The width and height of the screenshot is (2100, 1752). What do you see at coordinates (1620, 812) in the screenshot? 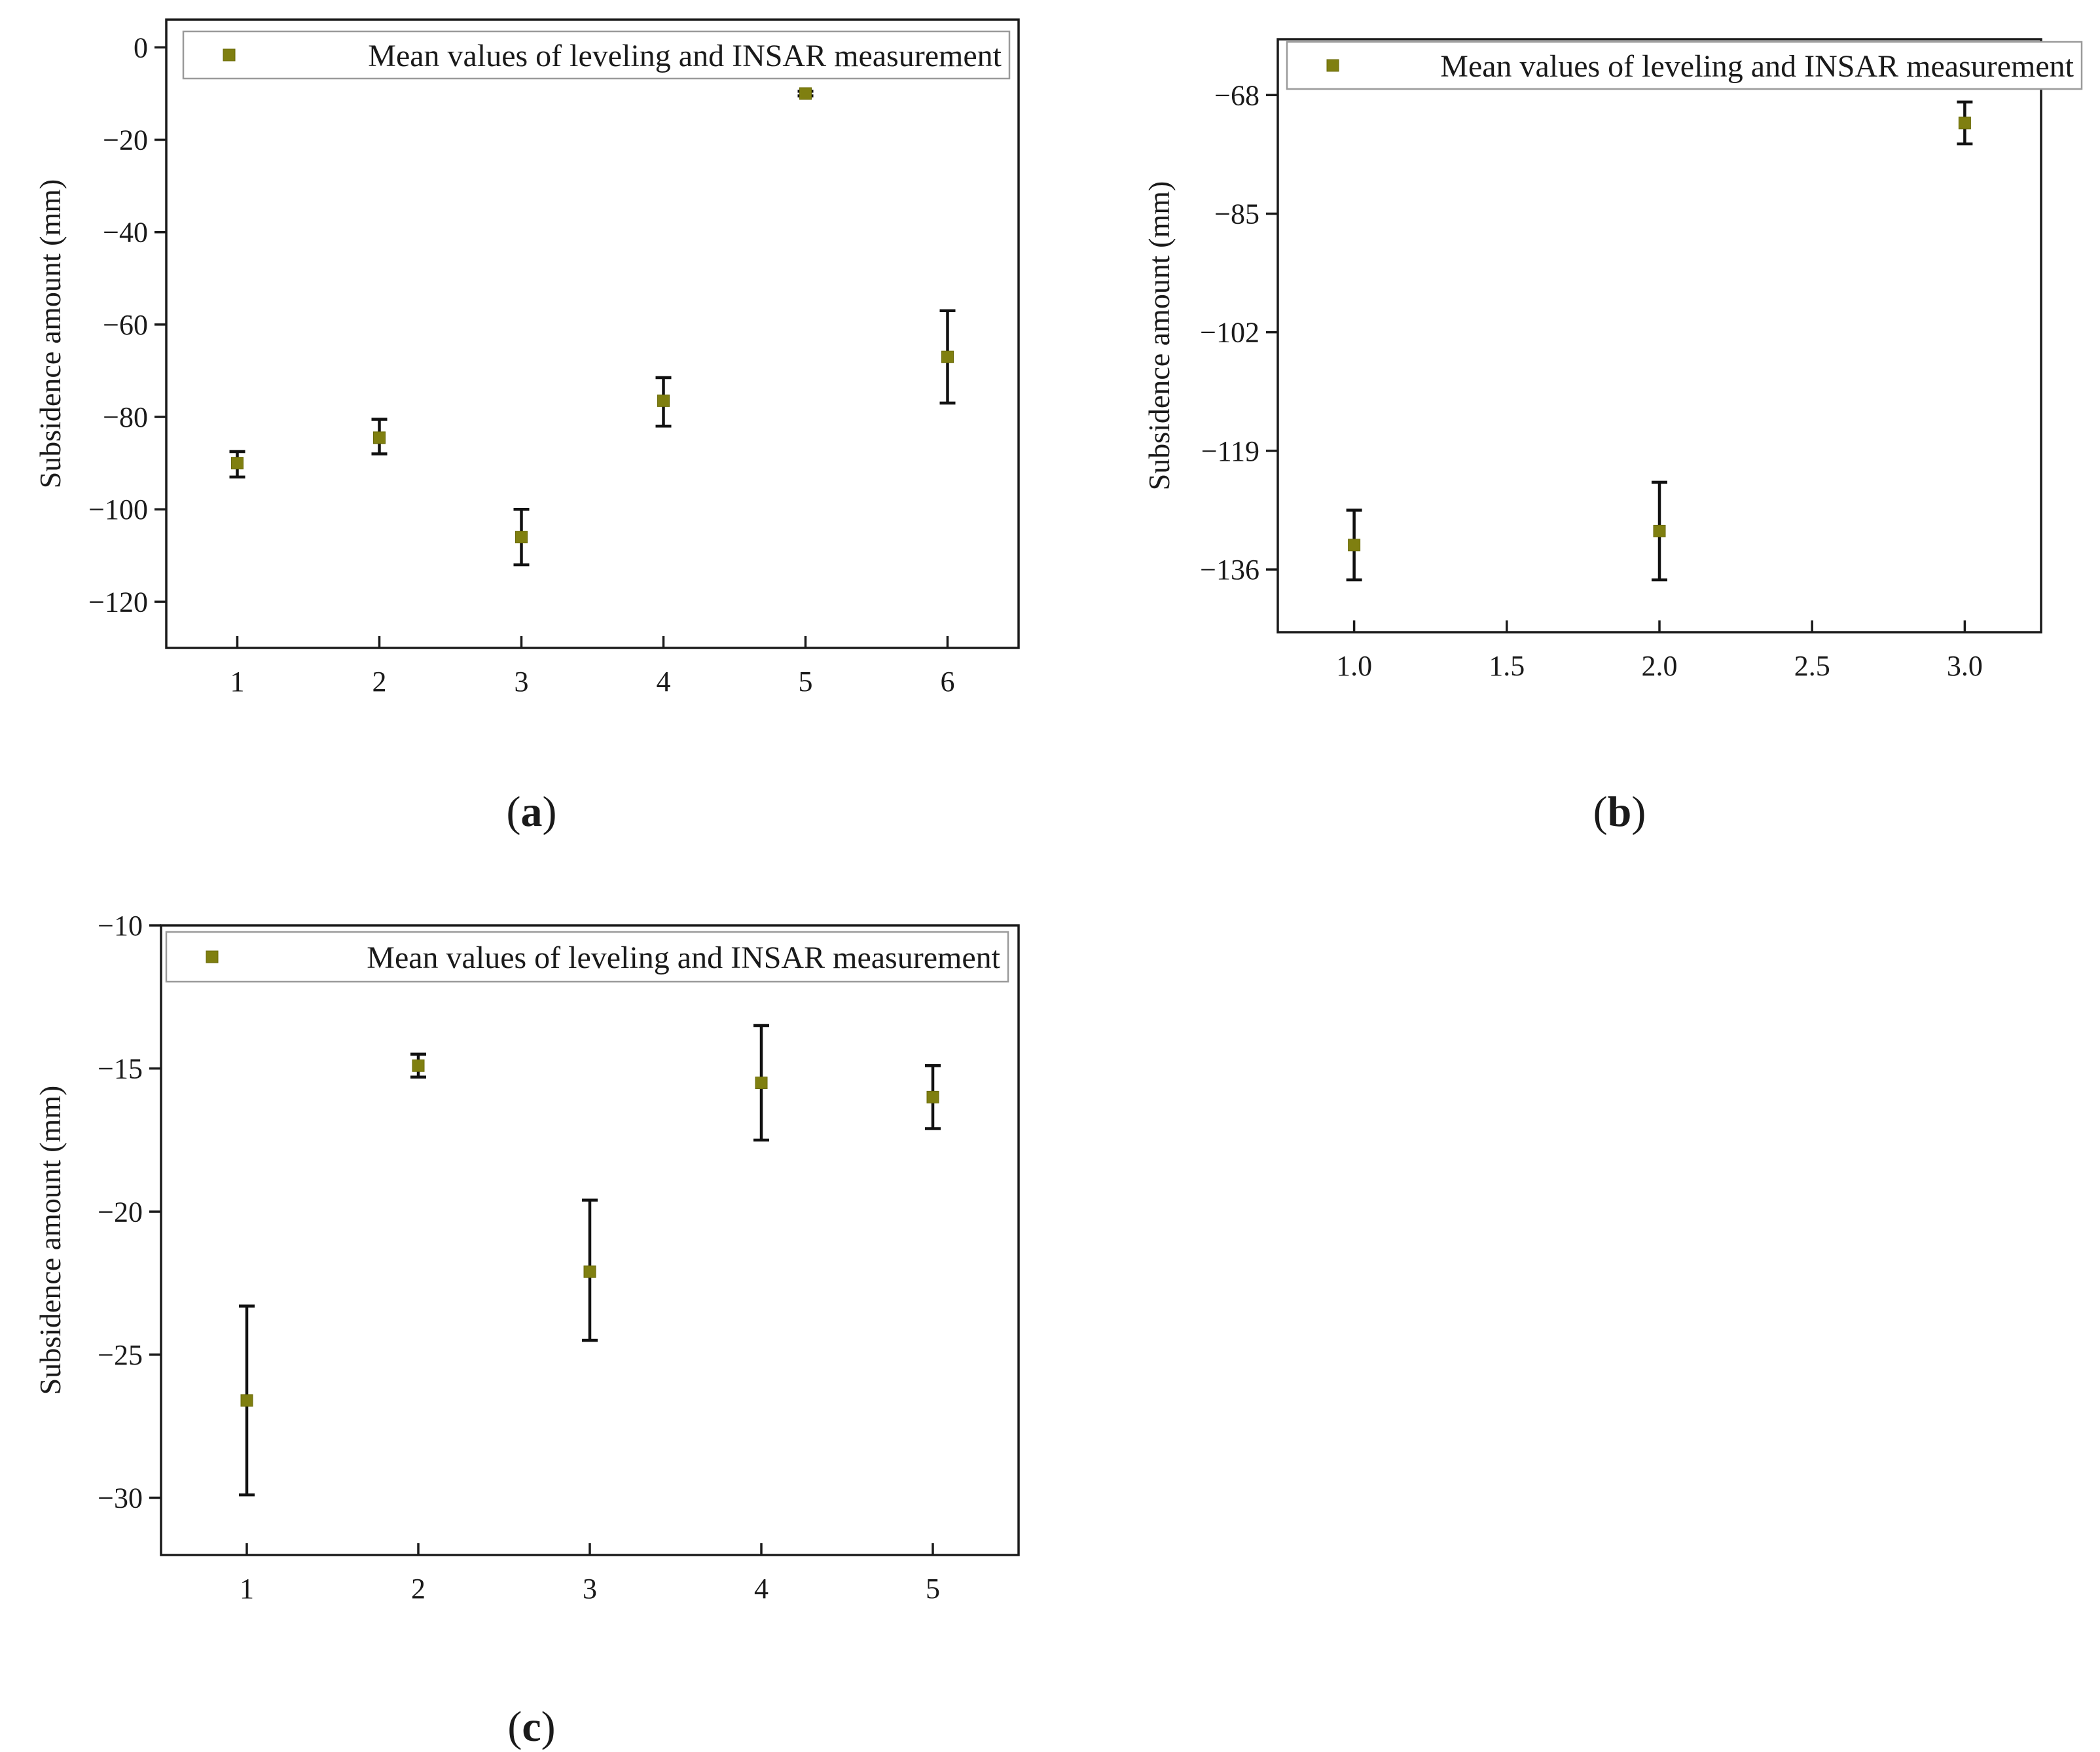
I see `panel-label: (b)` at bounding box center [1620, 812].